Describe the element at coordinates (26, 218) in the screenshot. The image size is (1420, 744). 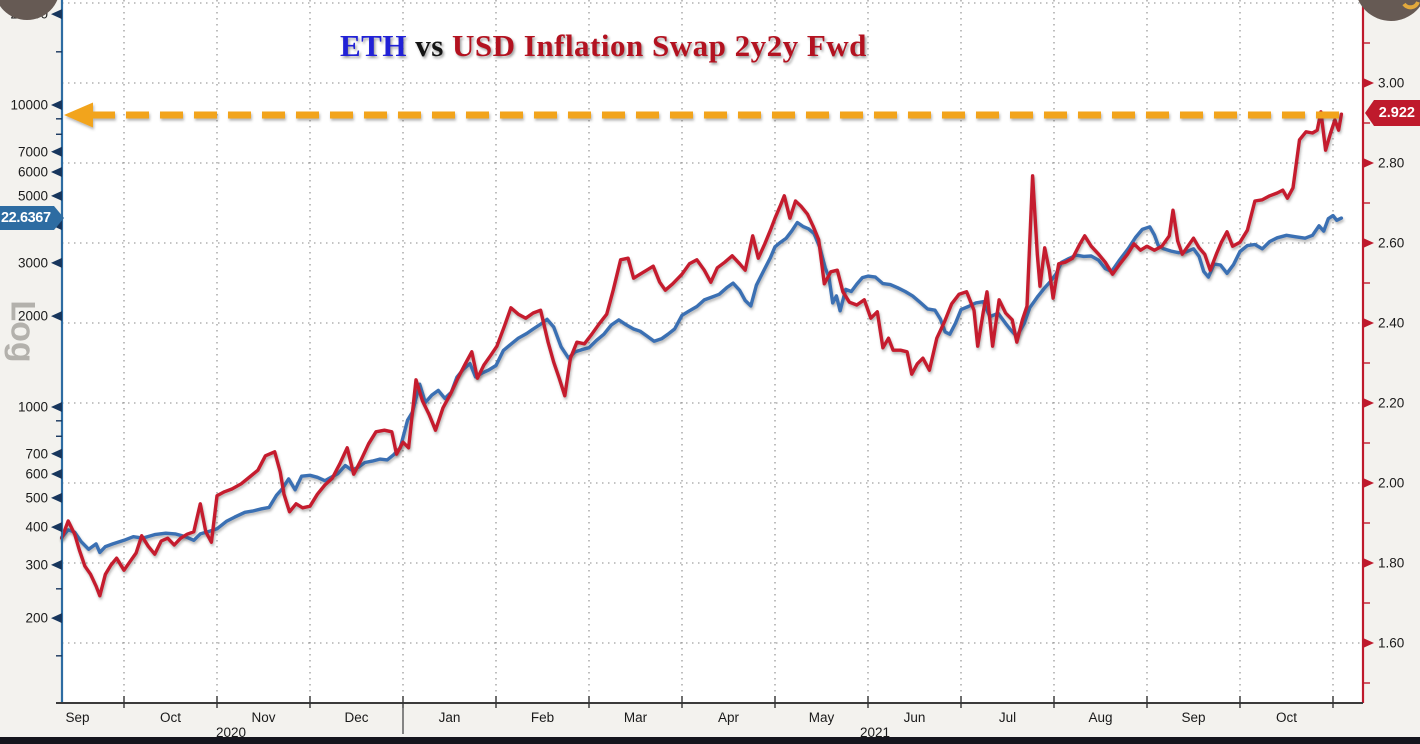
I see `eth-last-value: 22.6367` at that location.